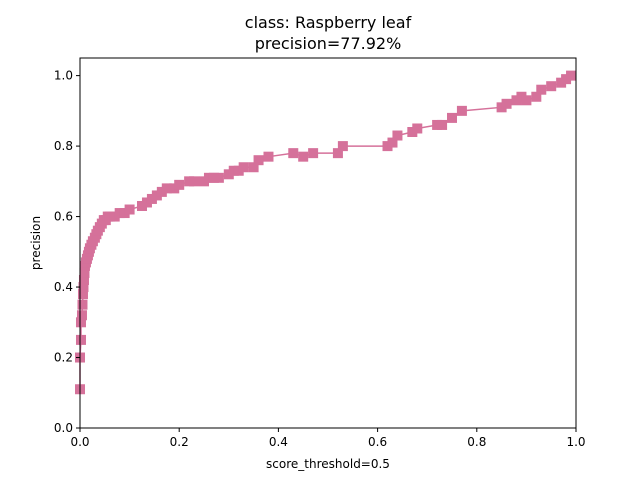 This screenshot has width=640, height=480. Describe the element at coordinates (575, 442) in the screenshot. I see `x-tick-label: 1.0` at that location.